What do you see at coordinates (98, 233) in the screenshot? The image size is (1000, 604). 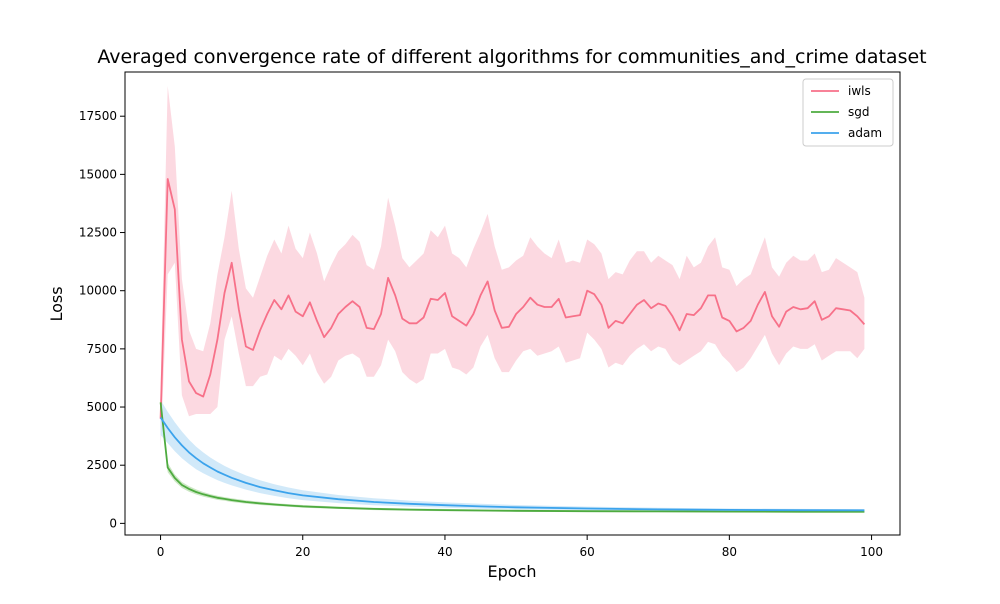 I see `y-tick-label: 12500` at bounding box center [98, 233].